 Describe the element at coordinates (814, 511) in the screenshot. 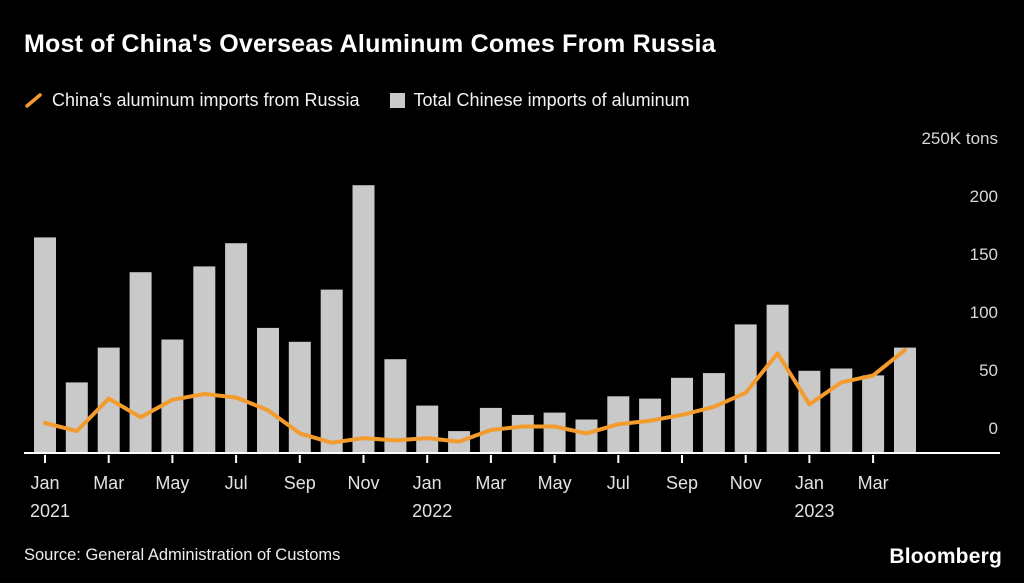

I see `x-year-label: 2023` at that location.